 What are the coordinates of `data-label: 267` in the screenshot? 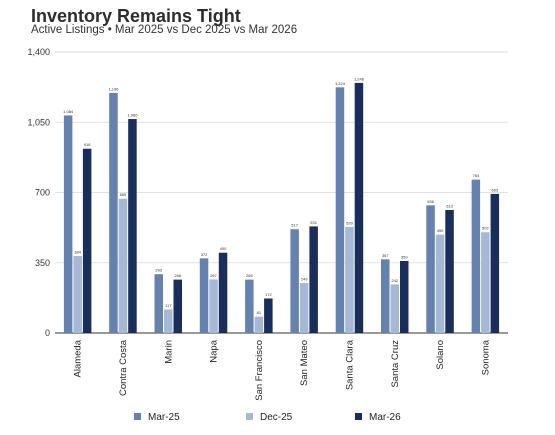 It's located at (213, 275).